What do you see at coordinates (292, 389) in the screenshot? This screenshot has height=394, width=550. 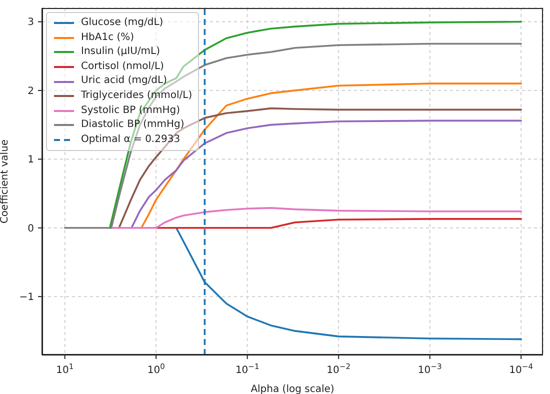 I see `x-axis-title: Alpha (log scale)` at bounding box center [292, 389].